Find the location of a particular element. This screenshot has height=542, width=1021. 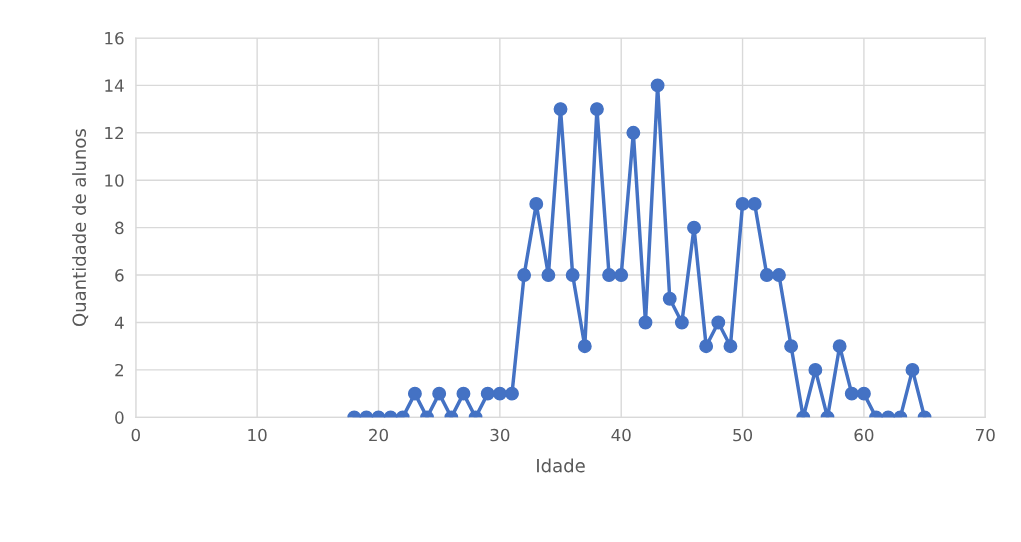

x-tick-label: 60 is located at coordinates (864, 435).